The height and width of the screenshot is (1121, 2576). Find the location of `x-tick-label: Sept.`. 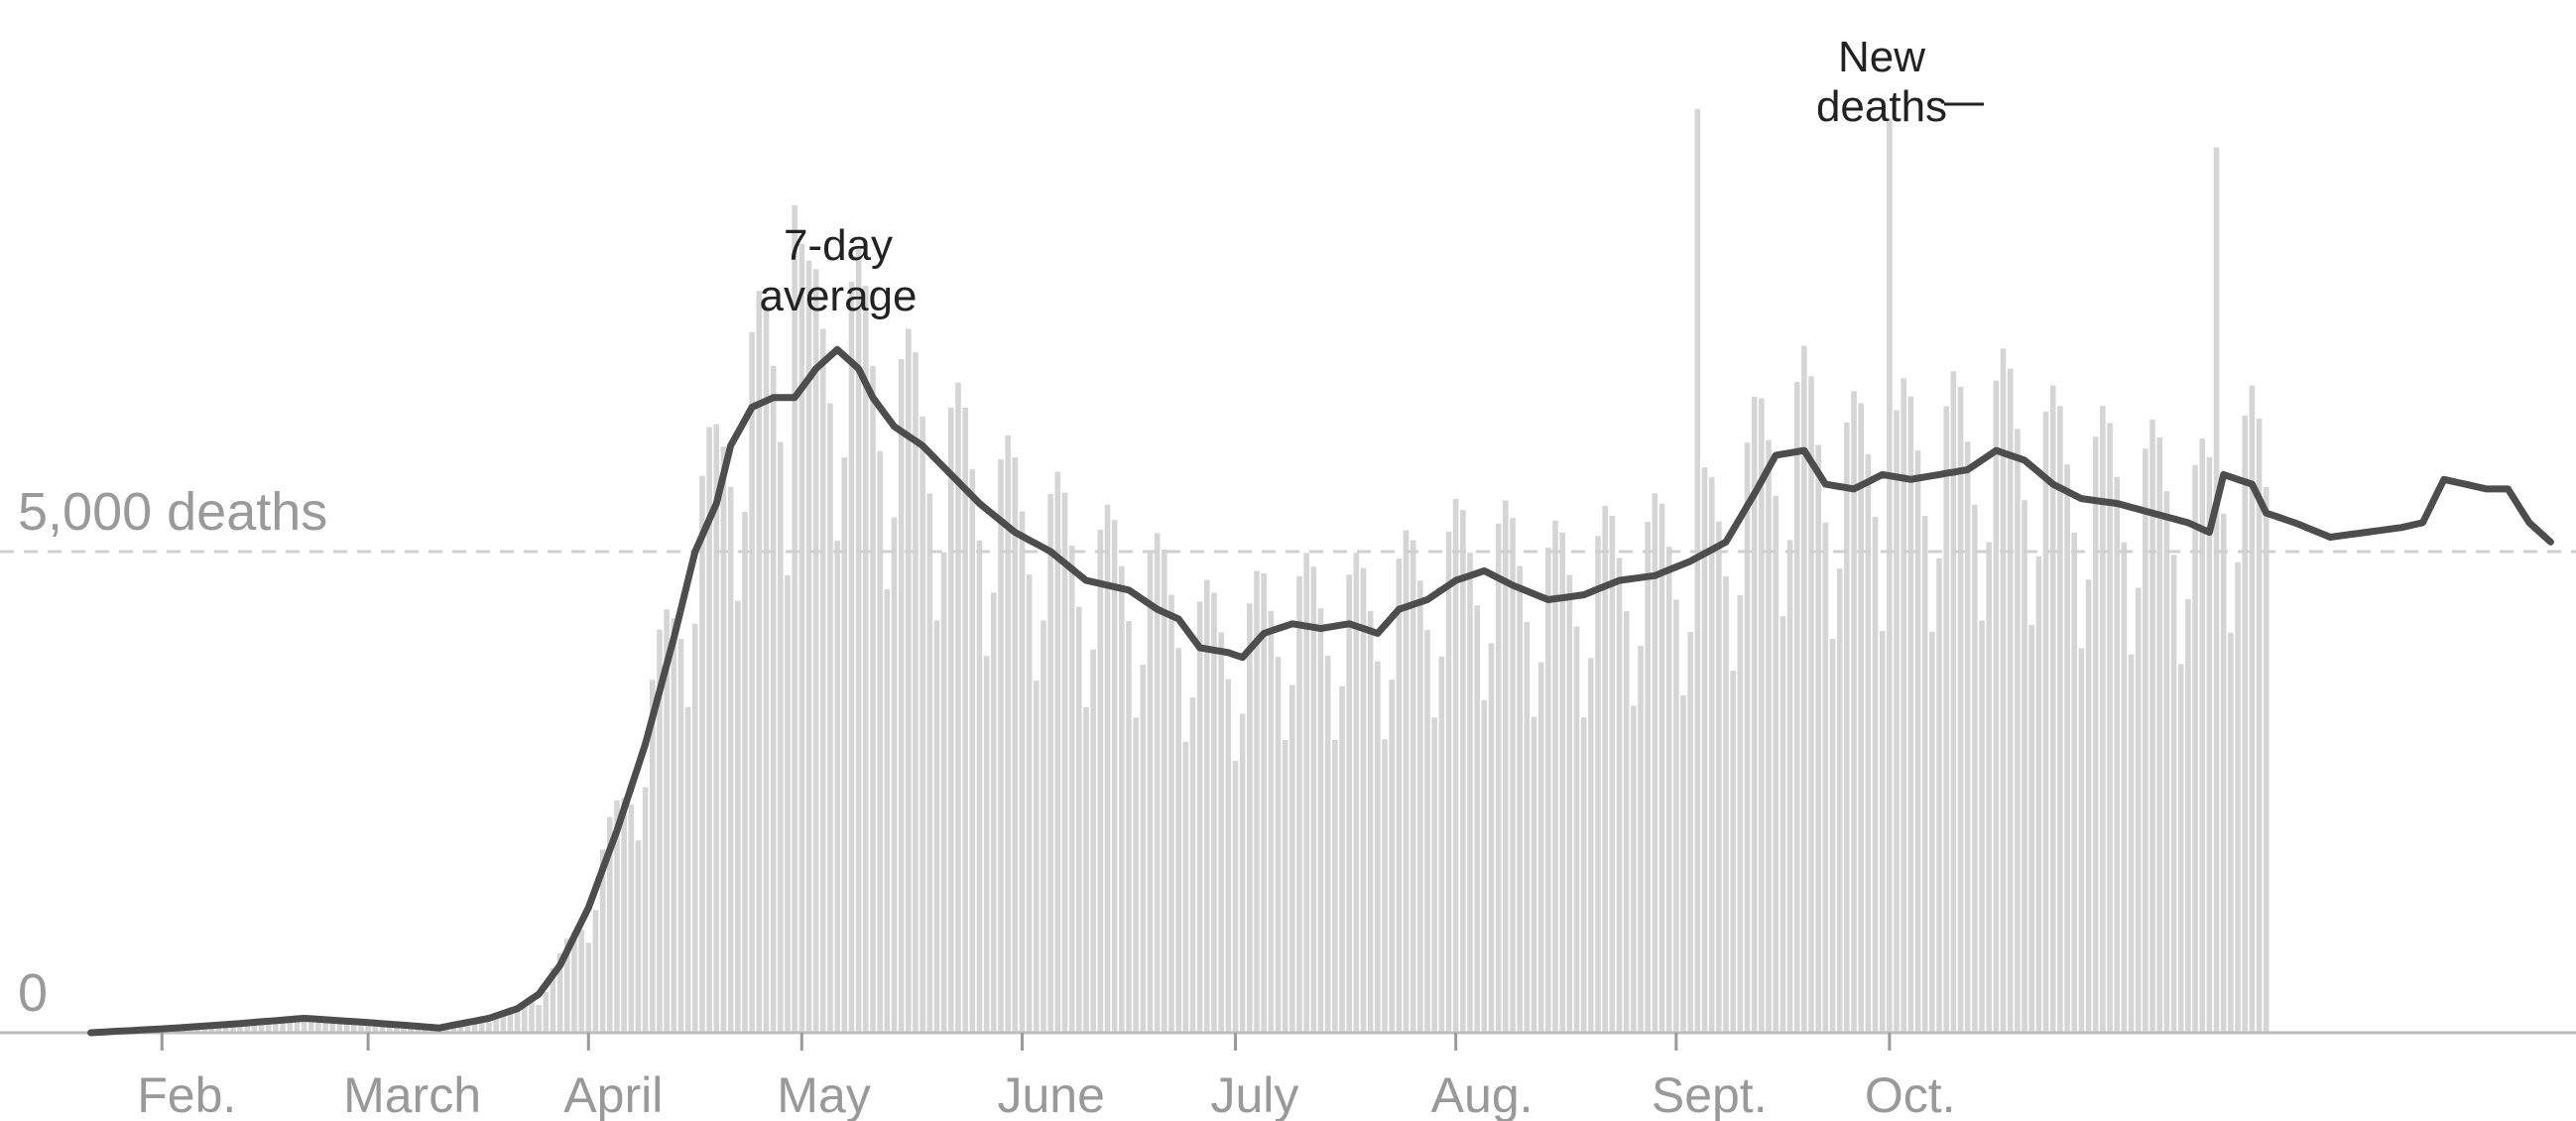

x-tick-label: Sept. is located at coordinates (1710, 1094).